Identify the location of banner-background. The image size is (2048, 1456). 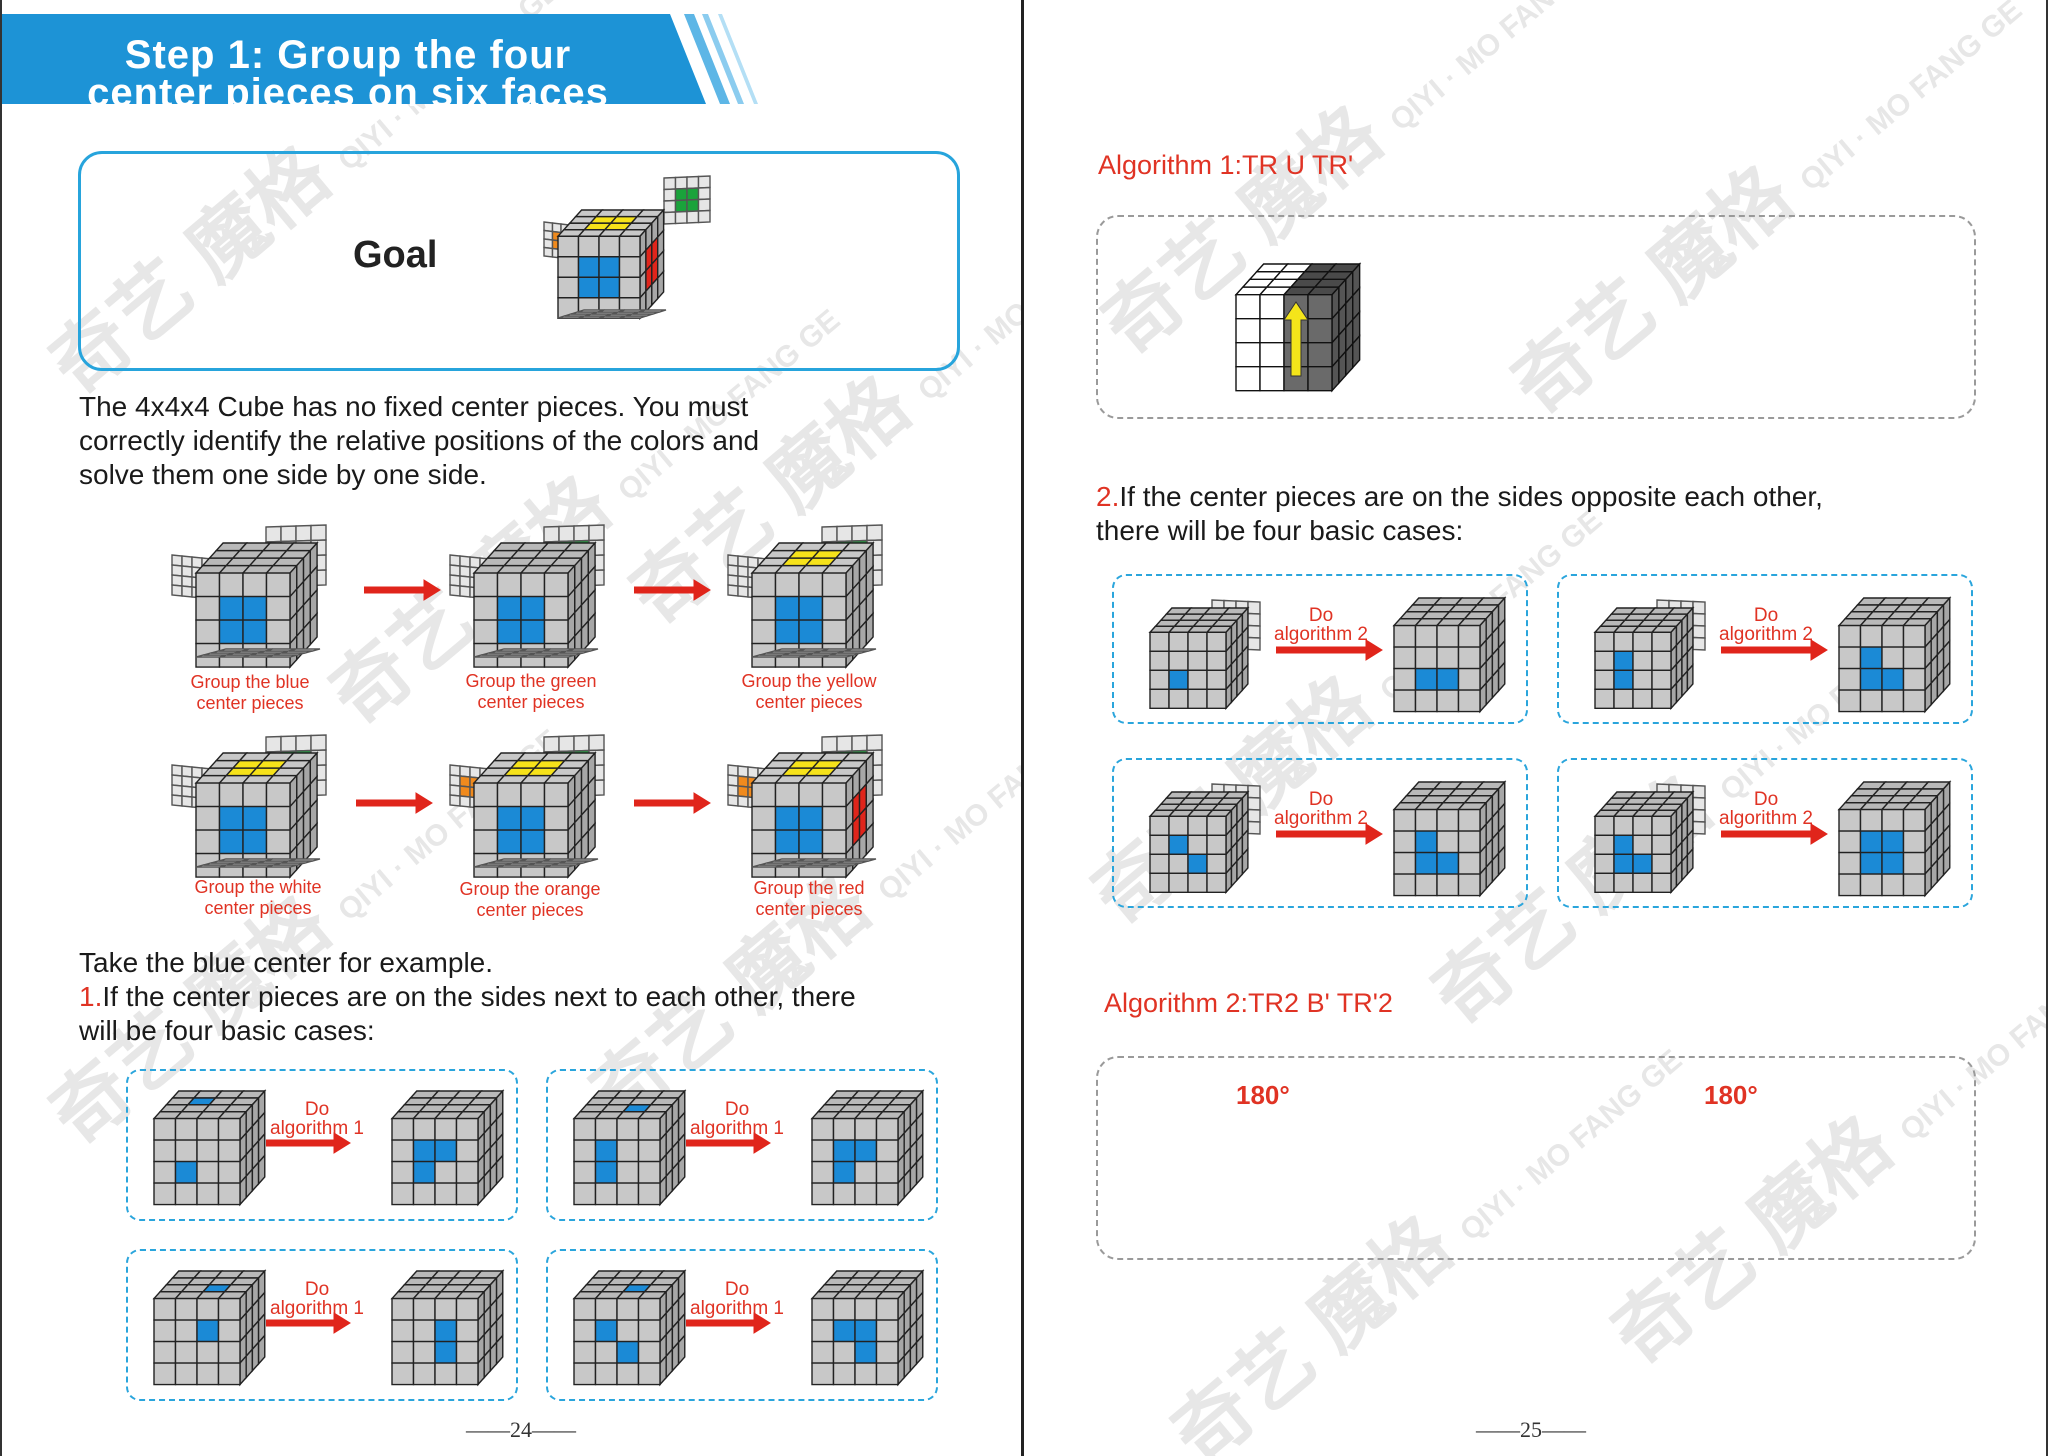
(380, 59).